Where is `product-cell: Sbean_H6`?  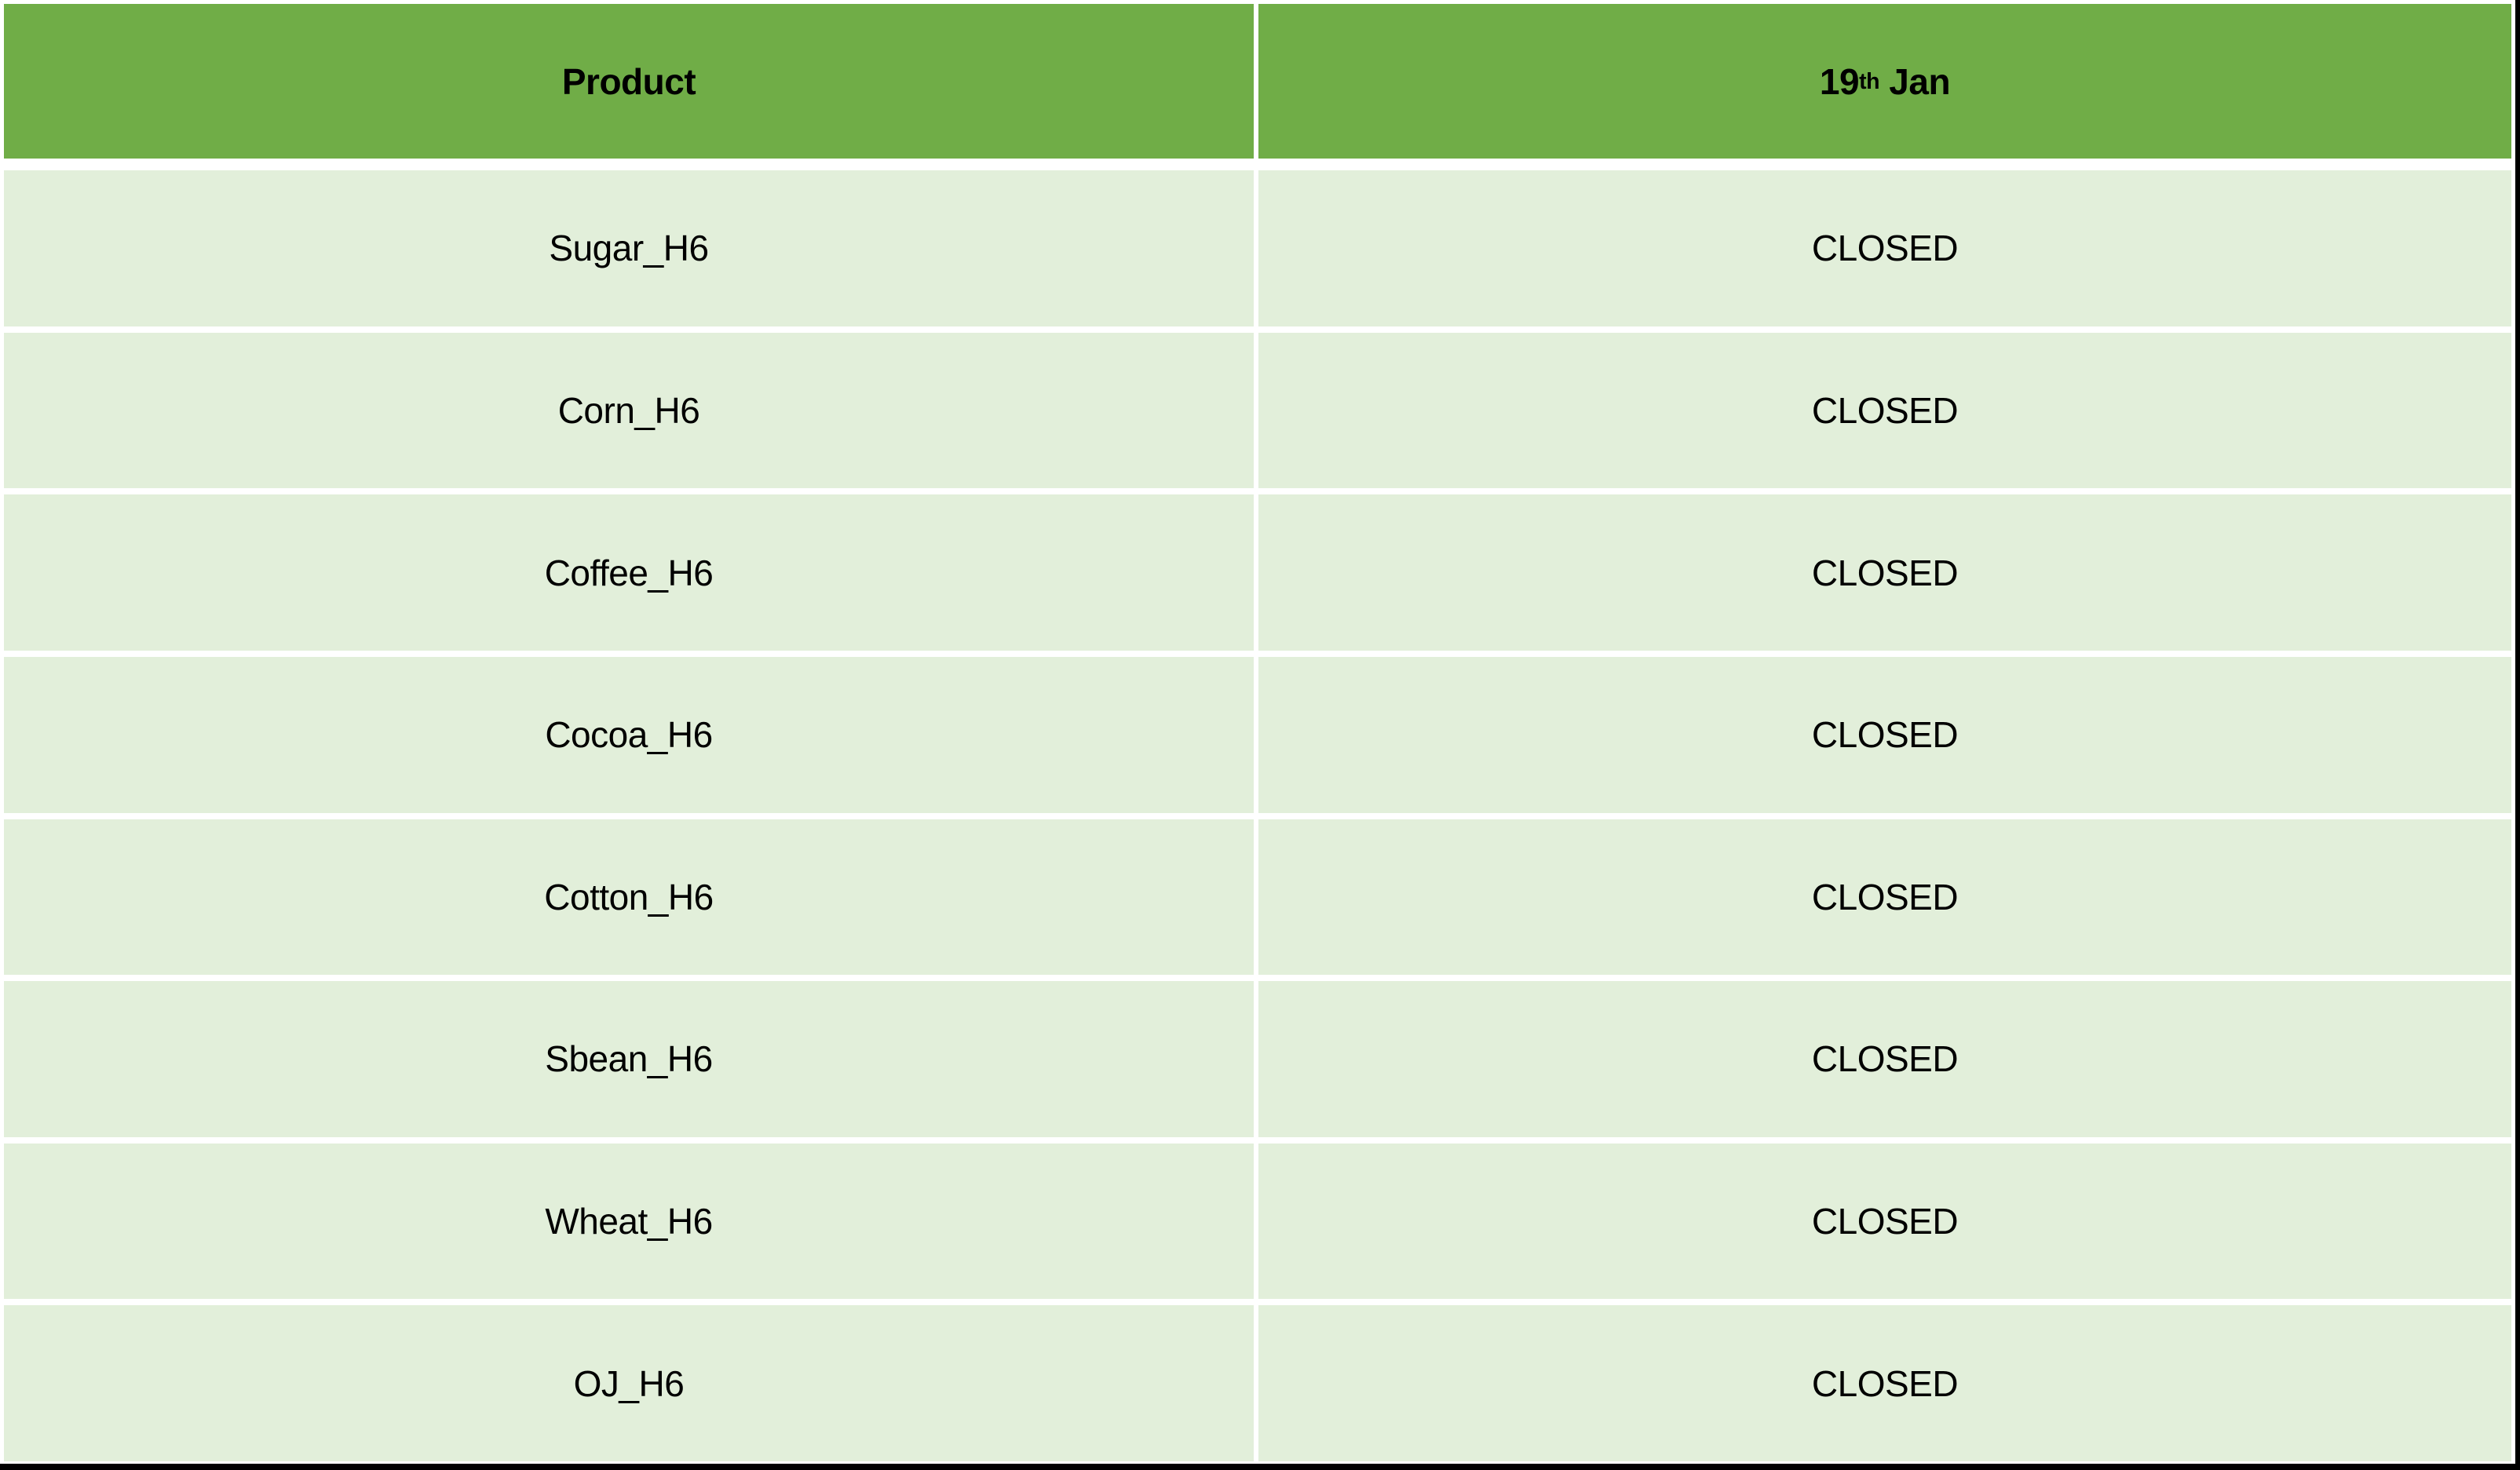 product-cell: Sbean_H6 is located at coordinates (629, 1059).